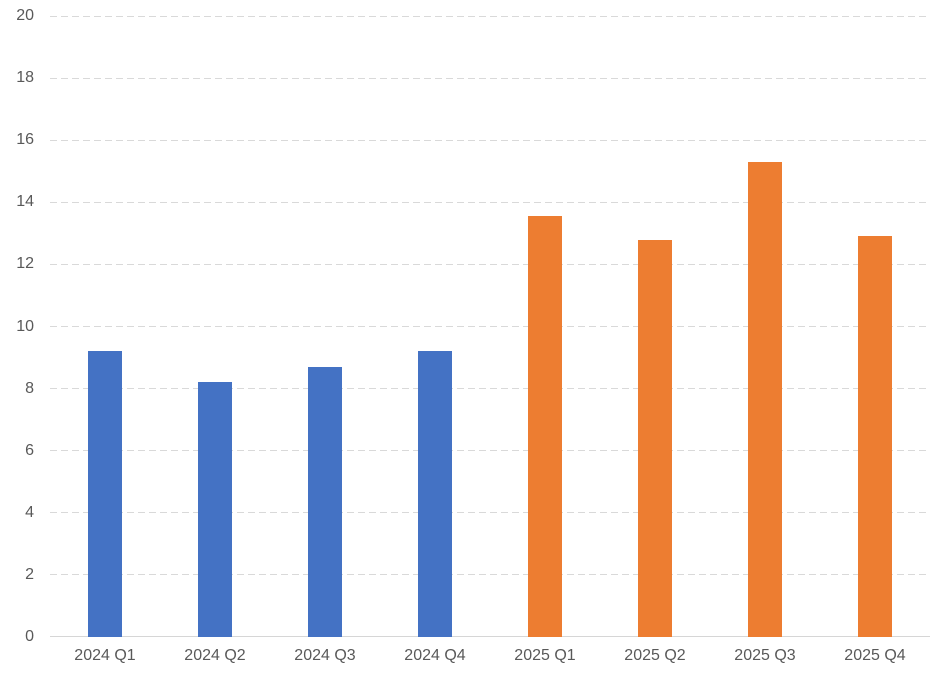  I want to click on bar-2025-q4, so click(875, 436).